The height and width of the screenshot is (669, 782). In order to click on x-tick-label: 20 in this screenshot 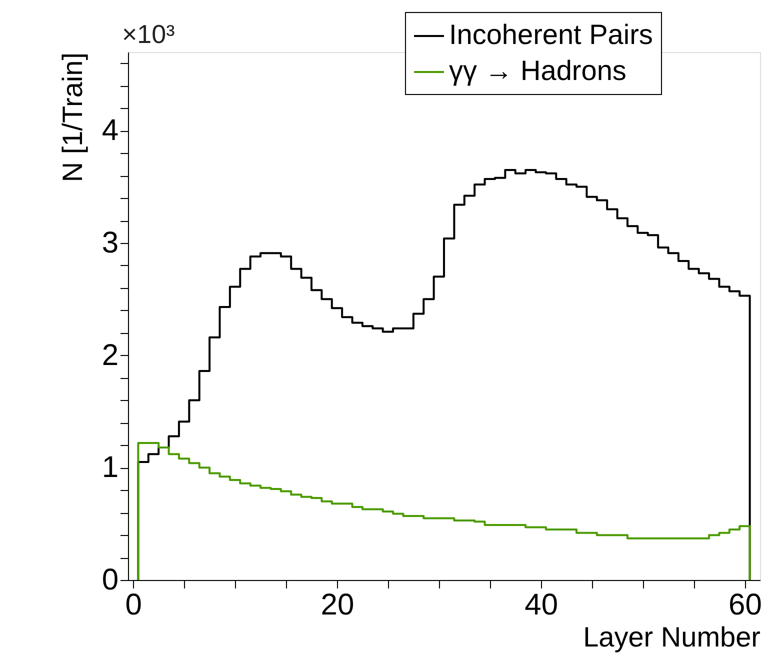, I will do `click(337, 605)`.